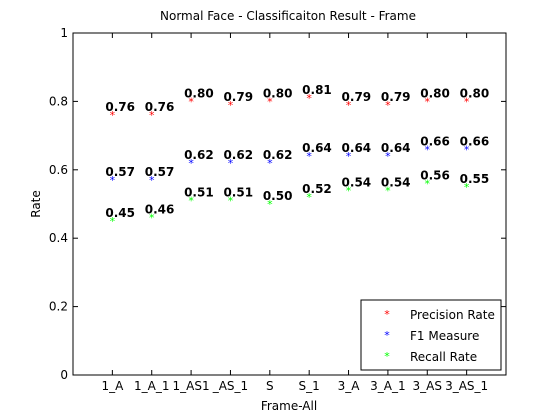 This screenshot has width=560, height=420. Describe the element at coordinates (191, 386) in the screenshot. I see `x-tick-label: 1_AS1` at that location.